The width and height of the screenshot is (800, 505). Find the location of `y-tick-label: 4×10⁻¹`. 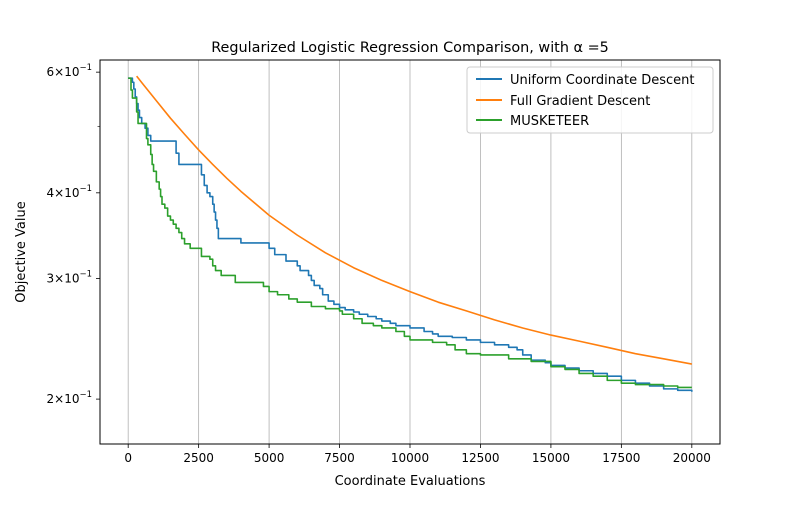

y-tick-label: 4×10⁻¹ is located at coordinates (70, 192).